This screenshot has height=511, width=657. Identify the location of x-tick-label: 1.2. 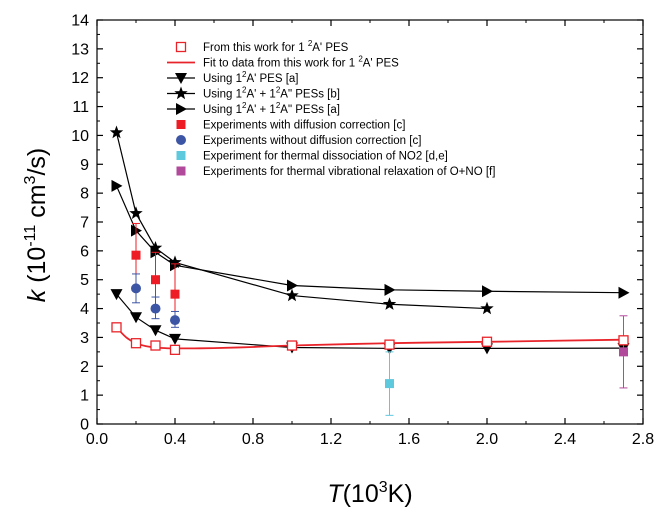
(331, 439).